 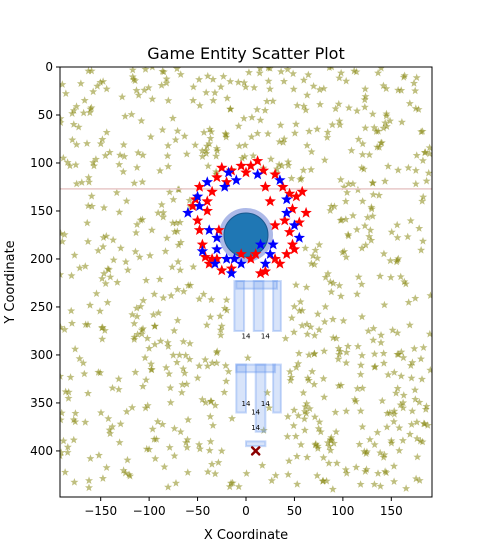 What do you see at coordinates (294, 511) in the screenshot?
I see `x-tick-label: 50` at bounding box center [294, 511].